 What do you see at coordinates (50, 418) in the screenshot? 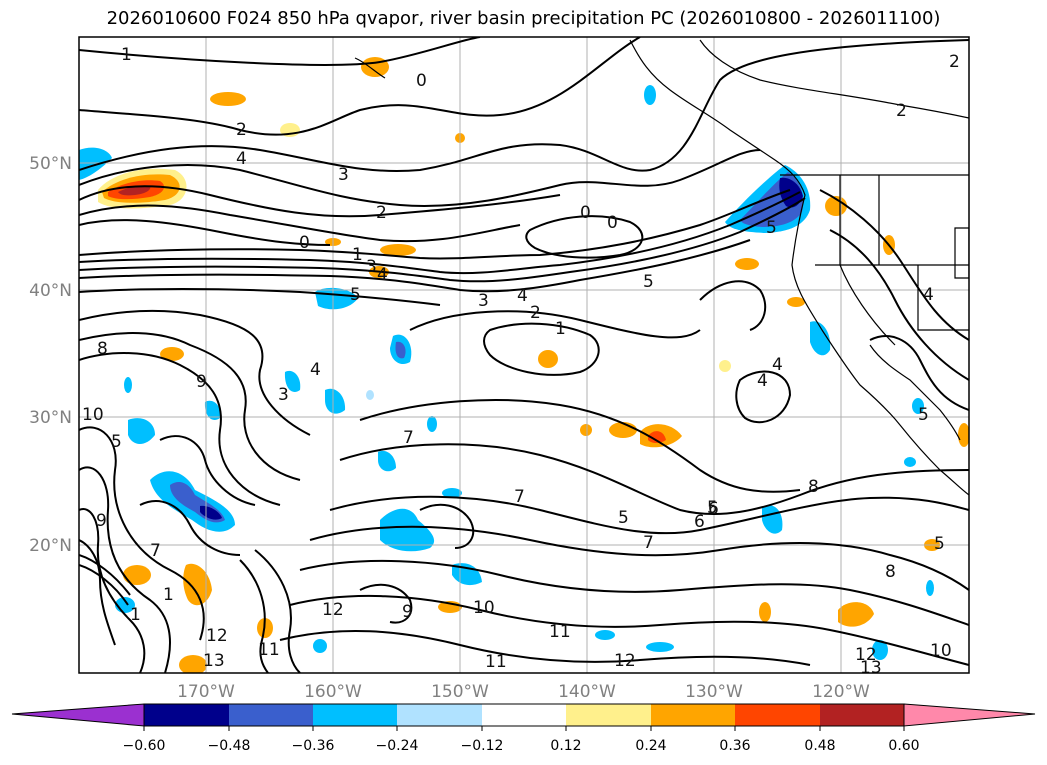
I see `lat-label: 30°N` at bounding box center [50, 418].